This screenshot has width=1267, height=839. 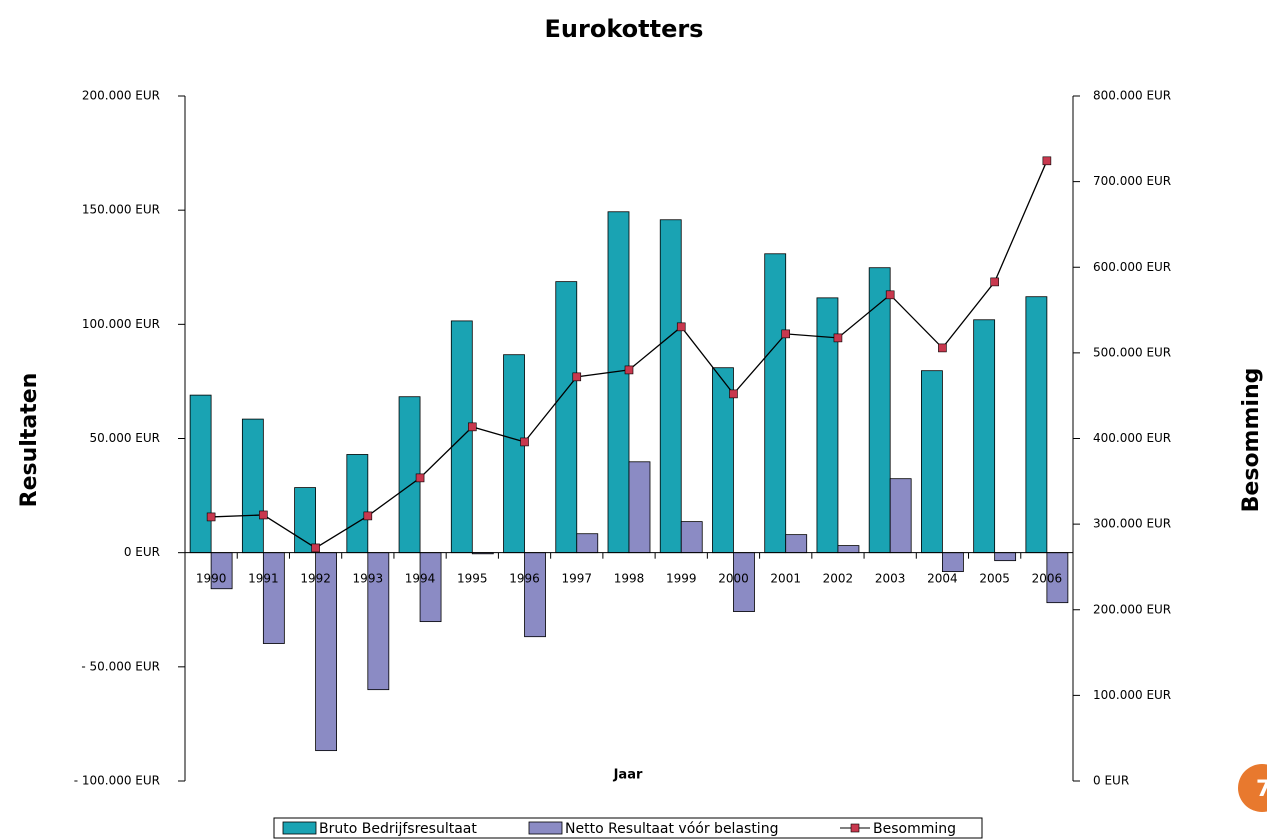 What do you see at coordinates (1252, 788) in the screenshot?
I see `page-badge` at bounding box center [1252, 788].